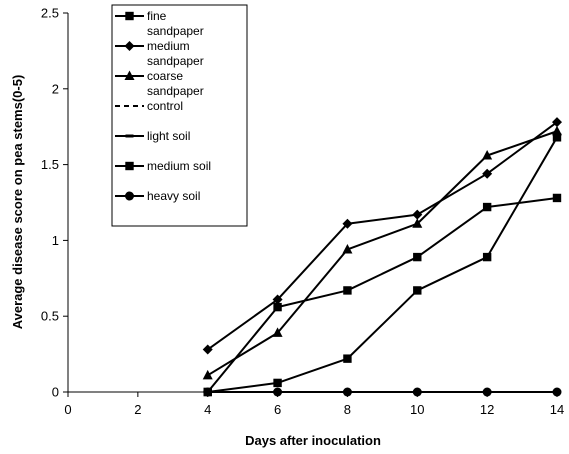 The height and width of the screenshot is (454, 569). I want to click on legend-item: light soil, so click(152, 136).